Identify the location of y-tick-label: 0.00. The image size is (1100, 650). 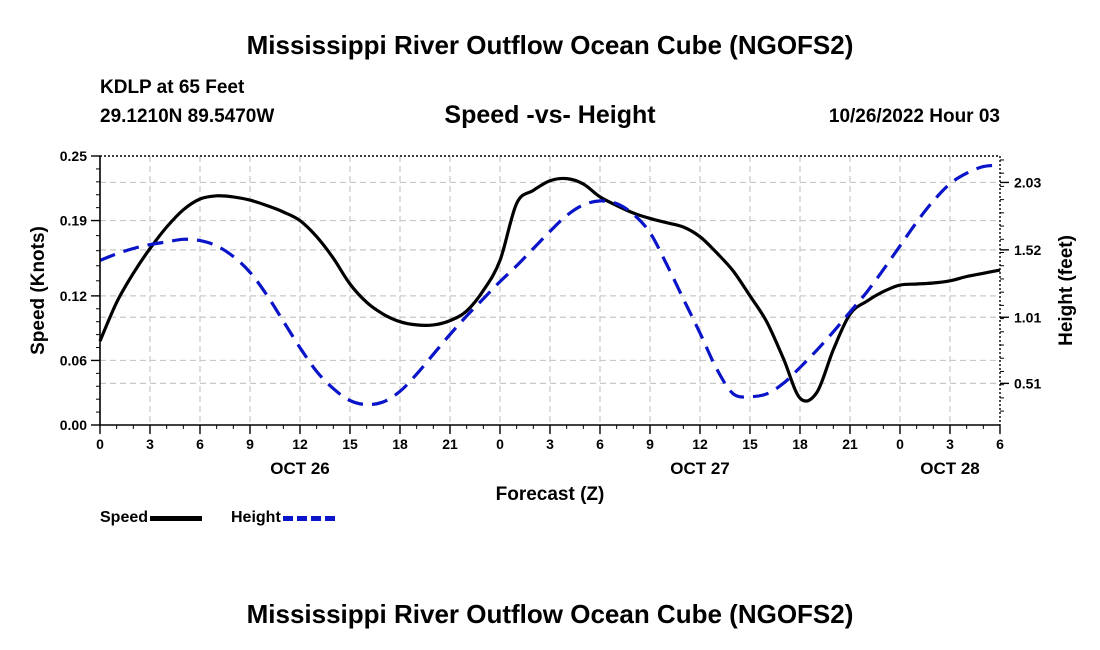
(73, 425).